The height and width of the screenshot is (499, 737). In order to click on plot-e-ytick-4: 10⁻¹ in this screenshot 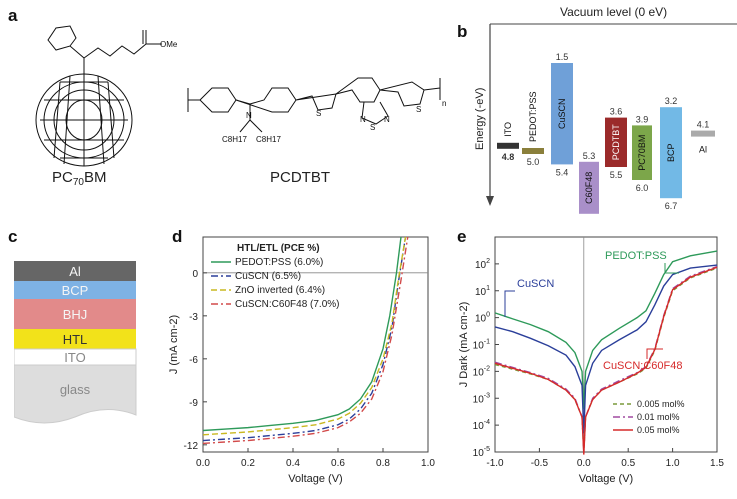, I will do `click(481, 345)`.